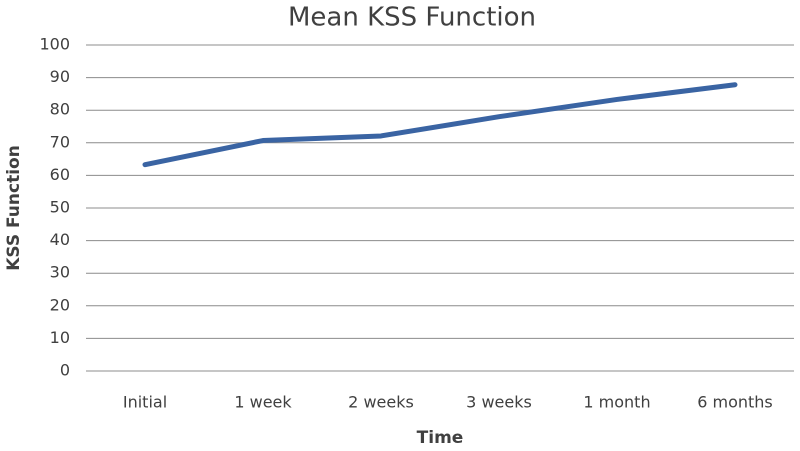 The image size is (800, 451). Describe the element at coordinates (412, 18) in the screenshot. I see `chart-title: Mean KSS Function` at that location.